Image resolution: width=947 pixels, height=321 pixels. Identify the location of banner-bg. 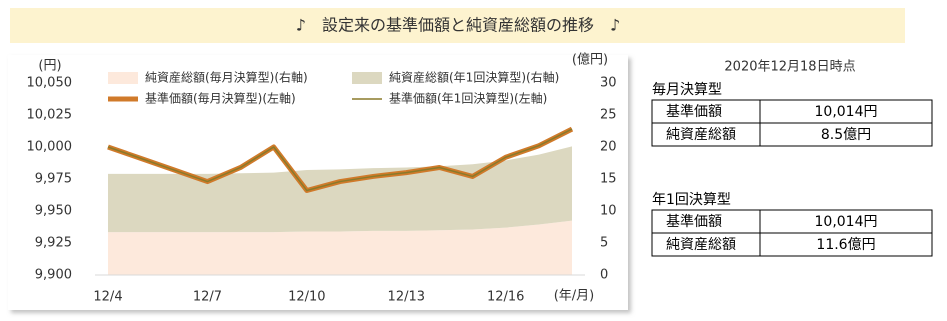
(457, 25).